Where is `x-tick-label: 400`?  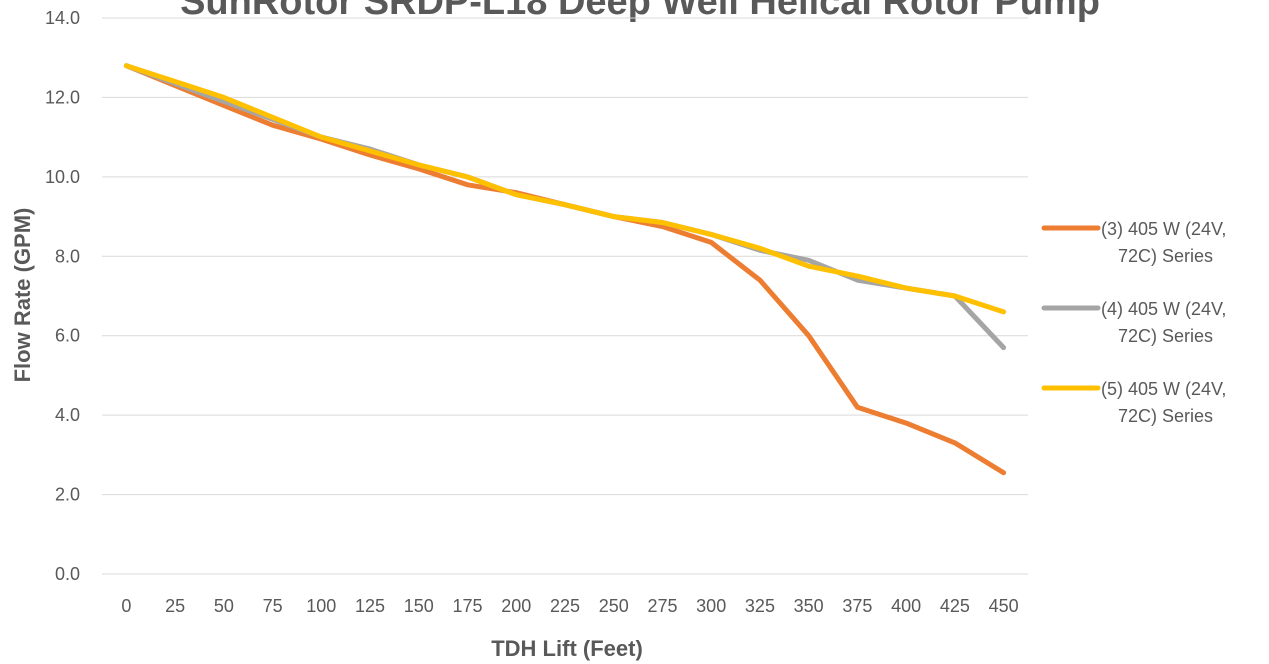
x-tick-label: 400 is located at coordinates (906, 606).